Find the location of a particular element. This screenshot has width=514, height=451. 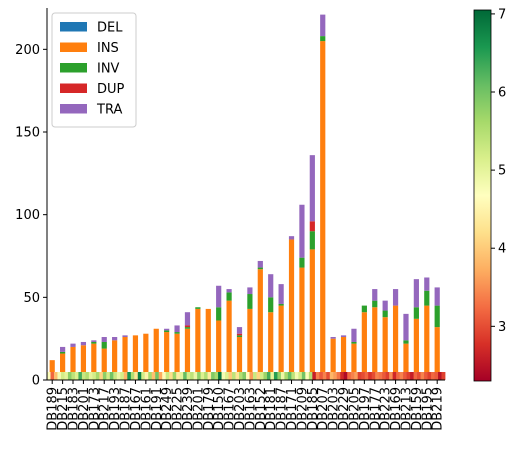

y-tick-label: 100 is located at coordinates (27, 215).